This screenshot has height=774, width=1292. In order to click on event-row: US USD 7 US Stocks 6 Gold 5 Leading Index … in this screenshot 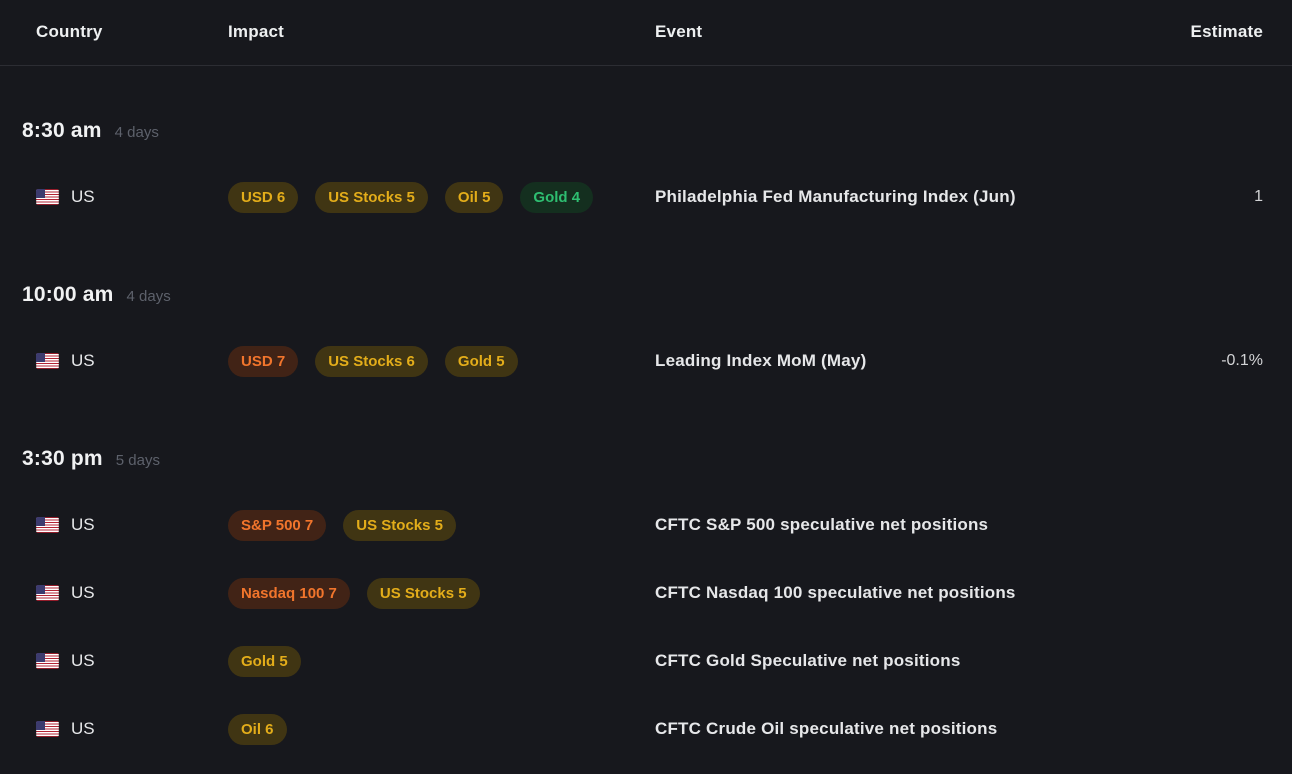, I will do `click(646, 361)`.